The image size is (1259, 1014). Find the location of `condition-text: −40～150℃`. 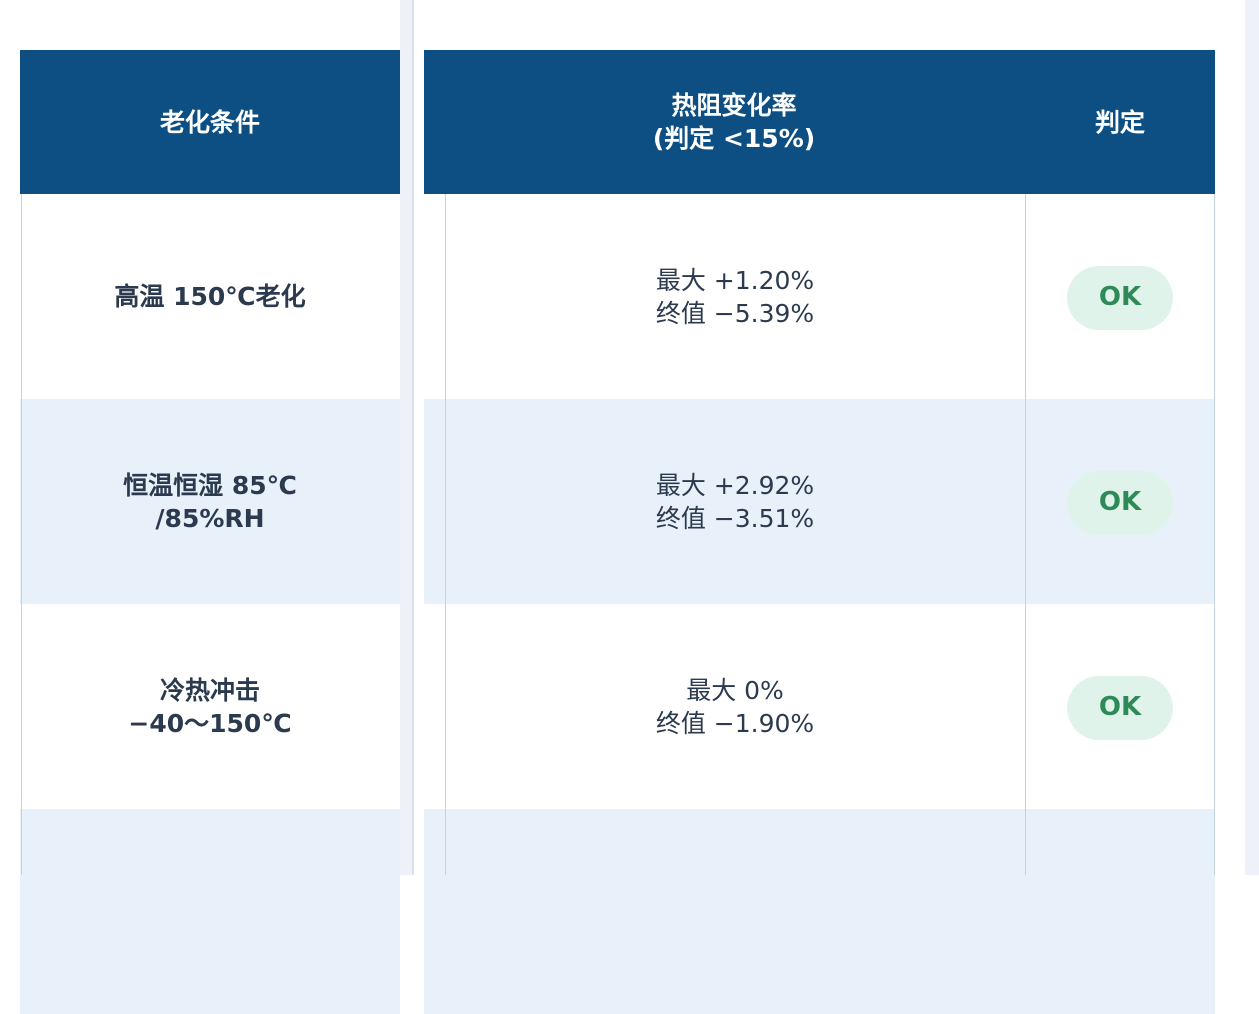

condition-text: −40～150℃ is located at coordinates (210, 723).